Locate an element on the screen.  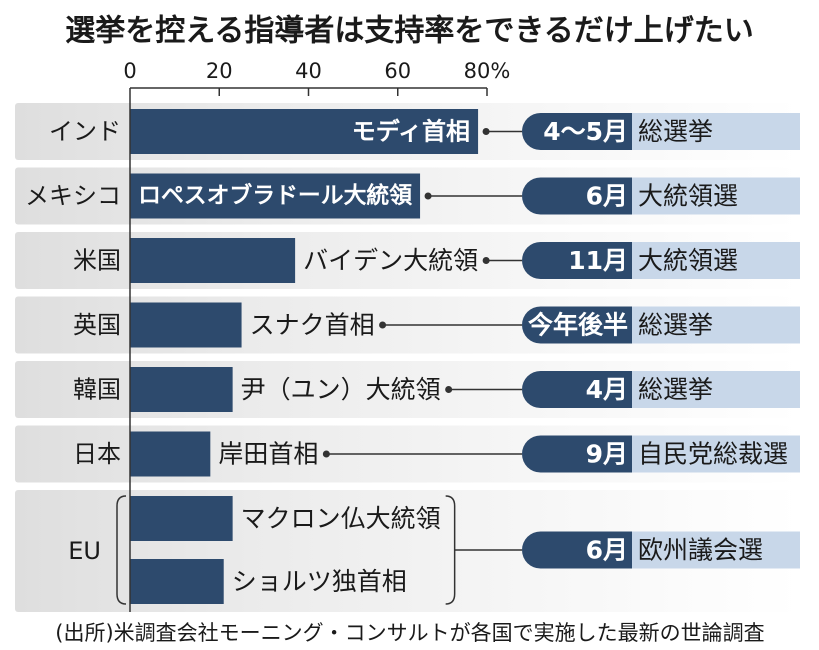
country-label: 韓国 is located at coordinates (97, 390).